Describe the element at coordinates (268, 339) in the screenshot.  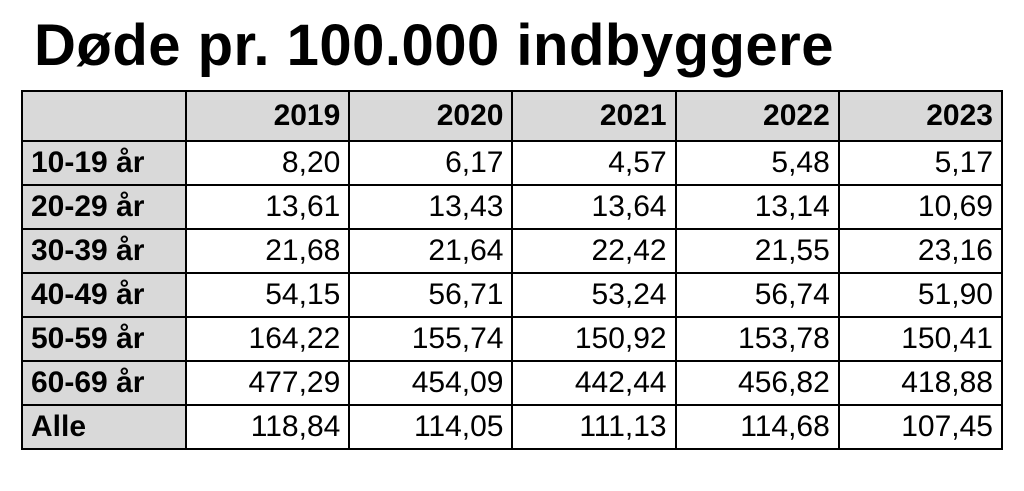
I see `table-cell: 164,22` at that location.